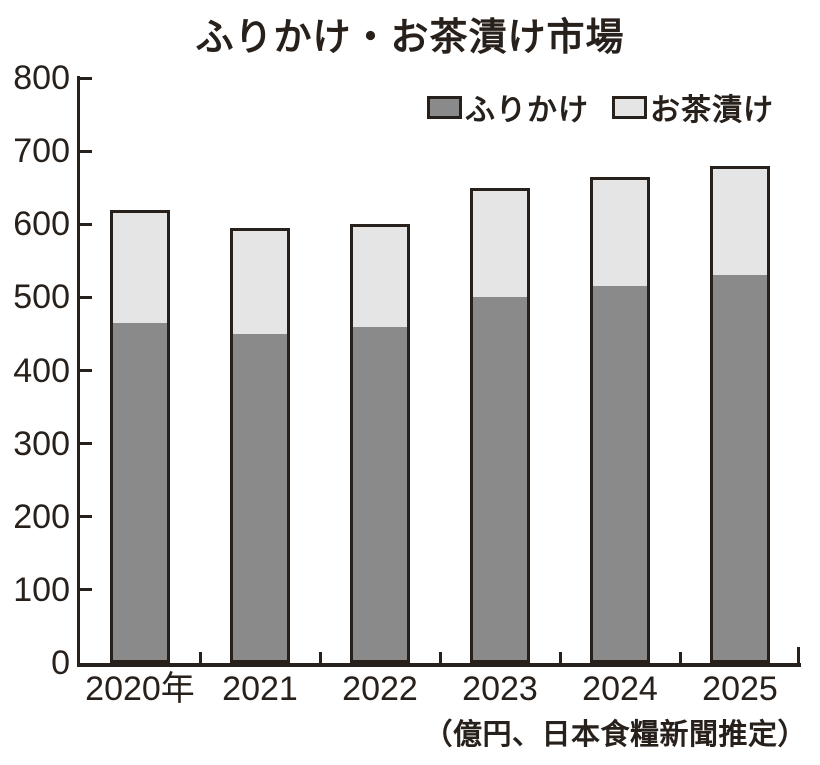  What do you see at coordinates (380, 277) in the screenshot?
I see `bar-segment-ochazuke-2022` at bounding box center [380, 277].